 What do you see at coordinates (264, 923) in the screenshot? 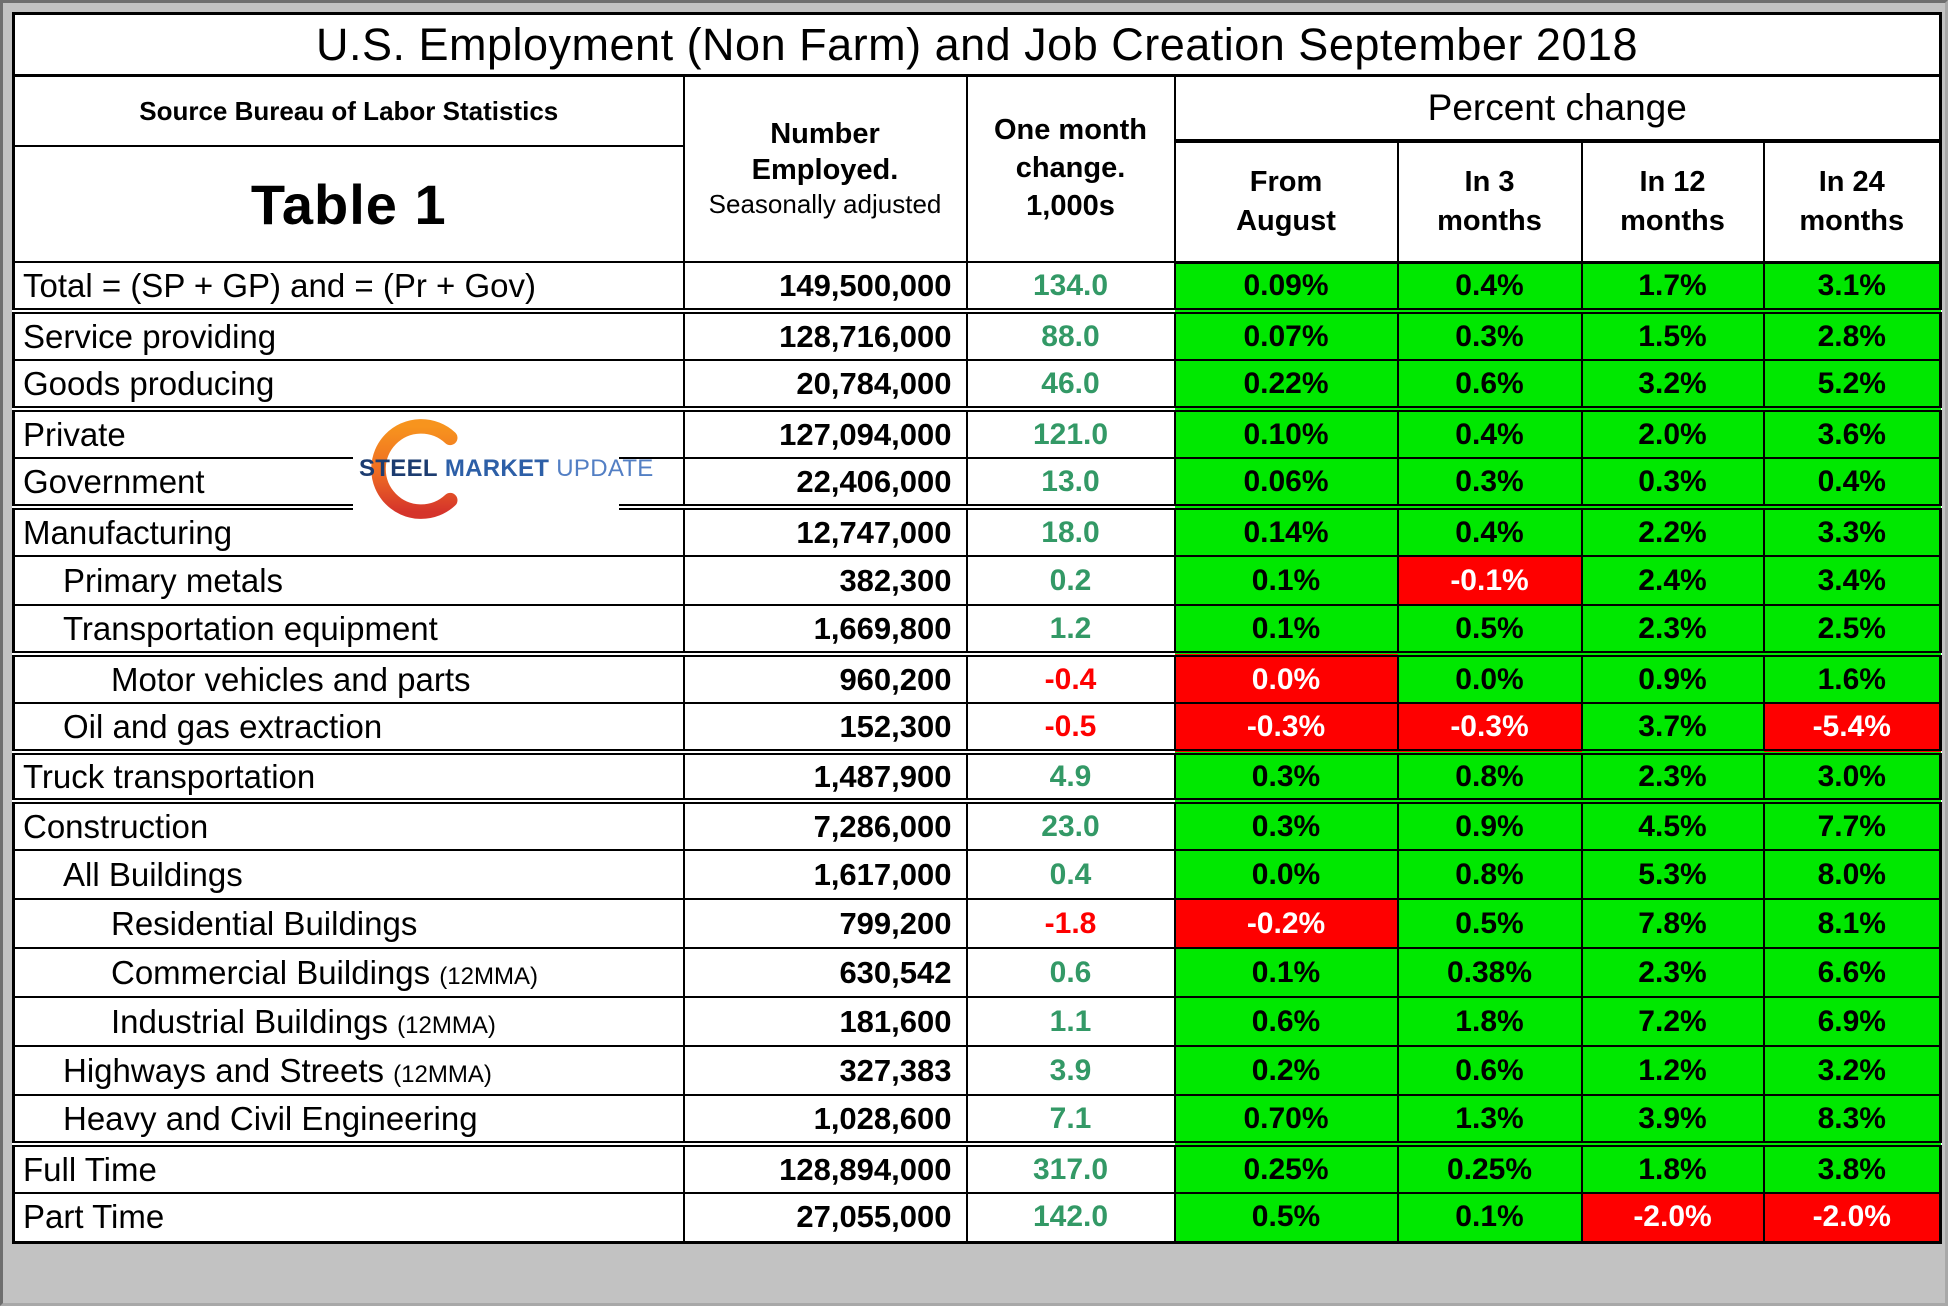
I see `row-label: Residential Buildings` at bounding box center [264, 923].